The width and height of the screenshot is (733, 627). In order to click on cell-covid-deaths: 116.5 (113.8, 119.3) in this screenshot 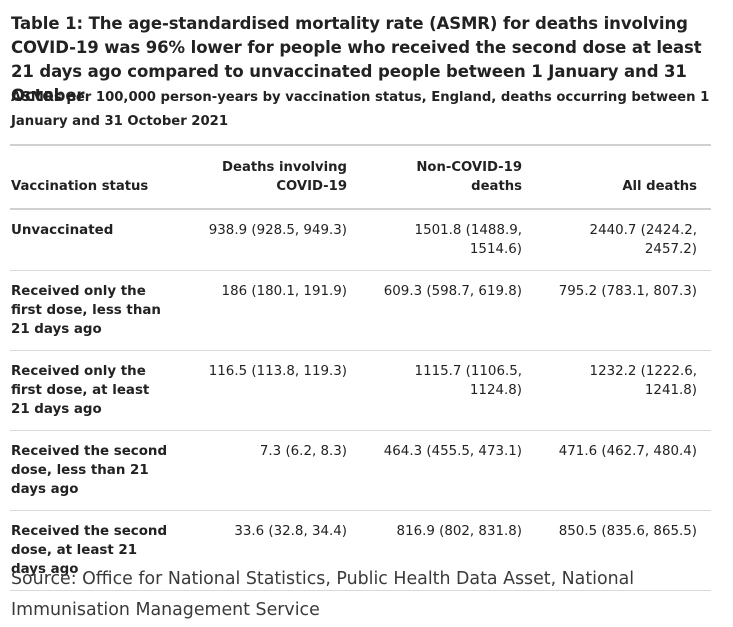, I will do `click(277, 371)`.